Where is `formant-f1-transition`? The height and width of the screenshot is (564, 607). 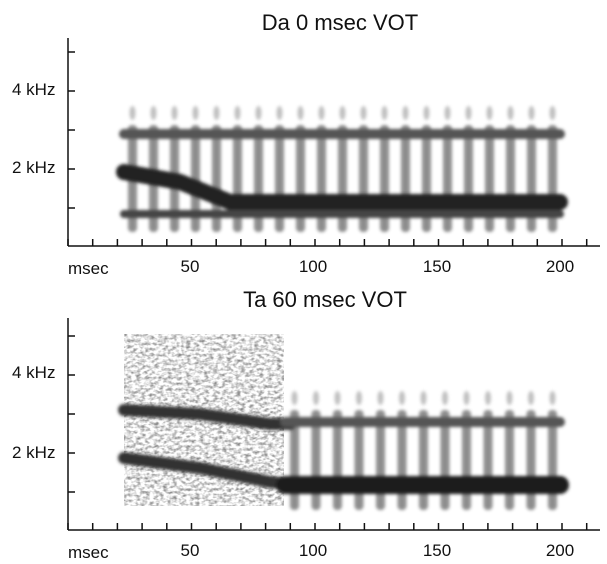
formant-f1-transition is located at coordinates (342, 187).